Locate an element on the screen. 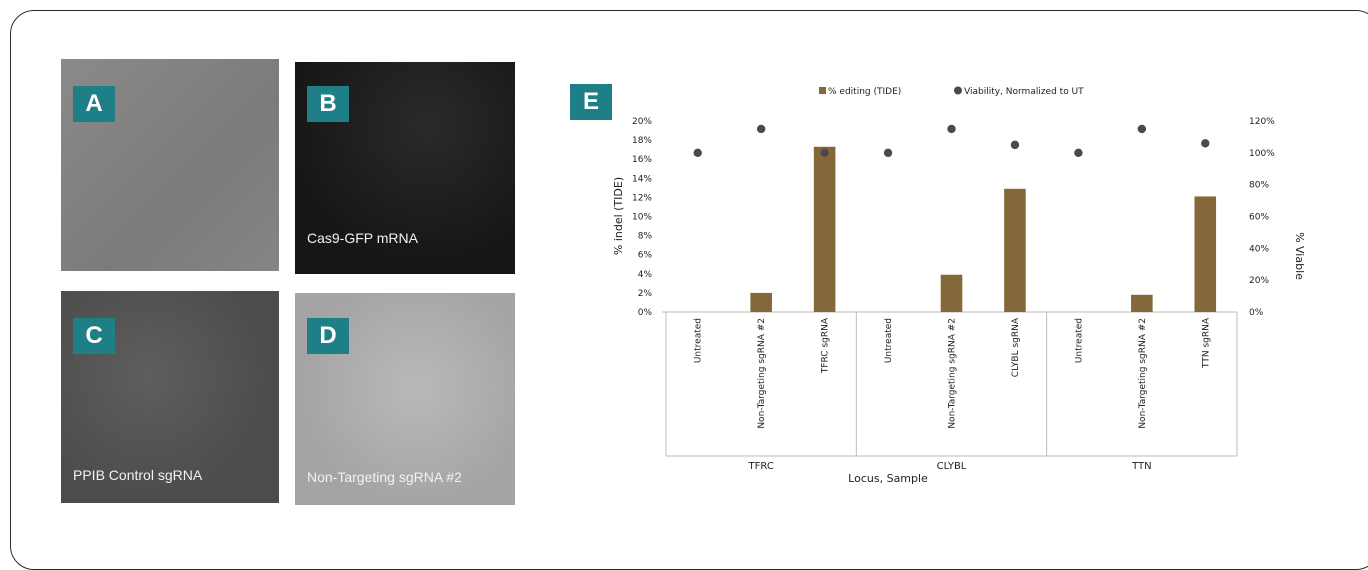 The width and height of the screenshot is (1368, 570). y2-tick-label: 20% is located at coordinates (1259, 281).